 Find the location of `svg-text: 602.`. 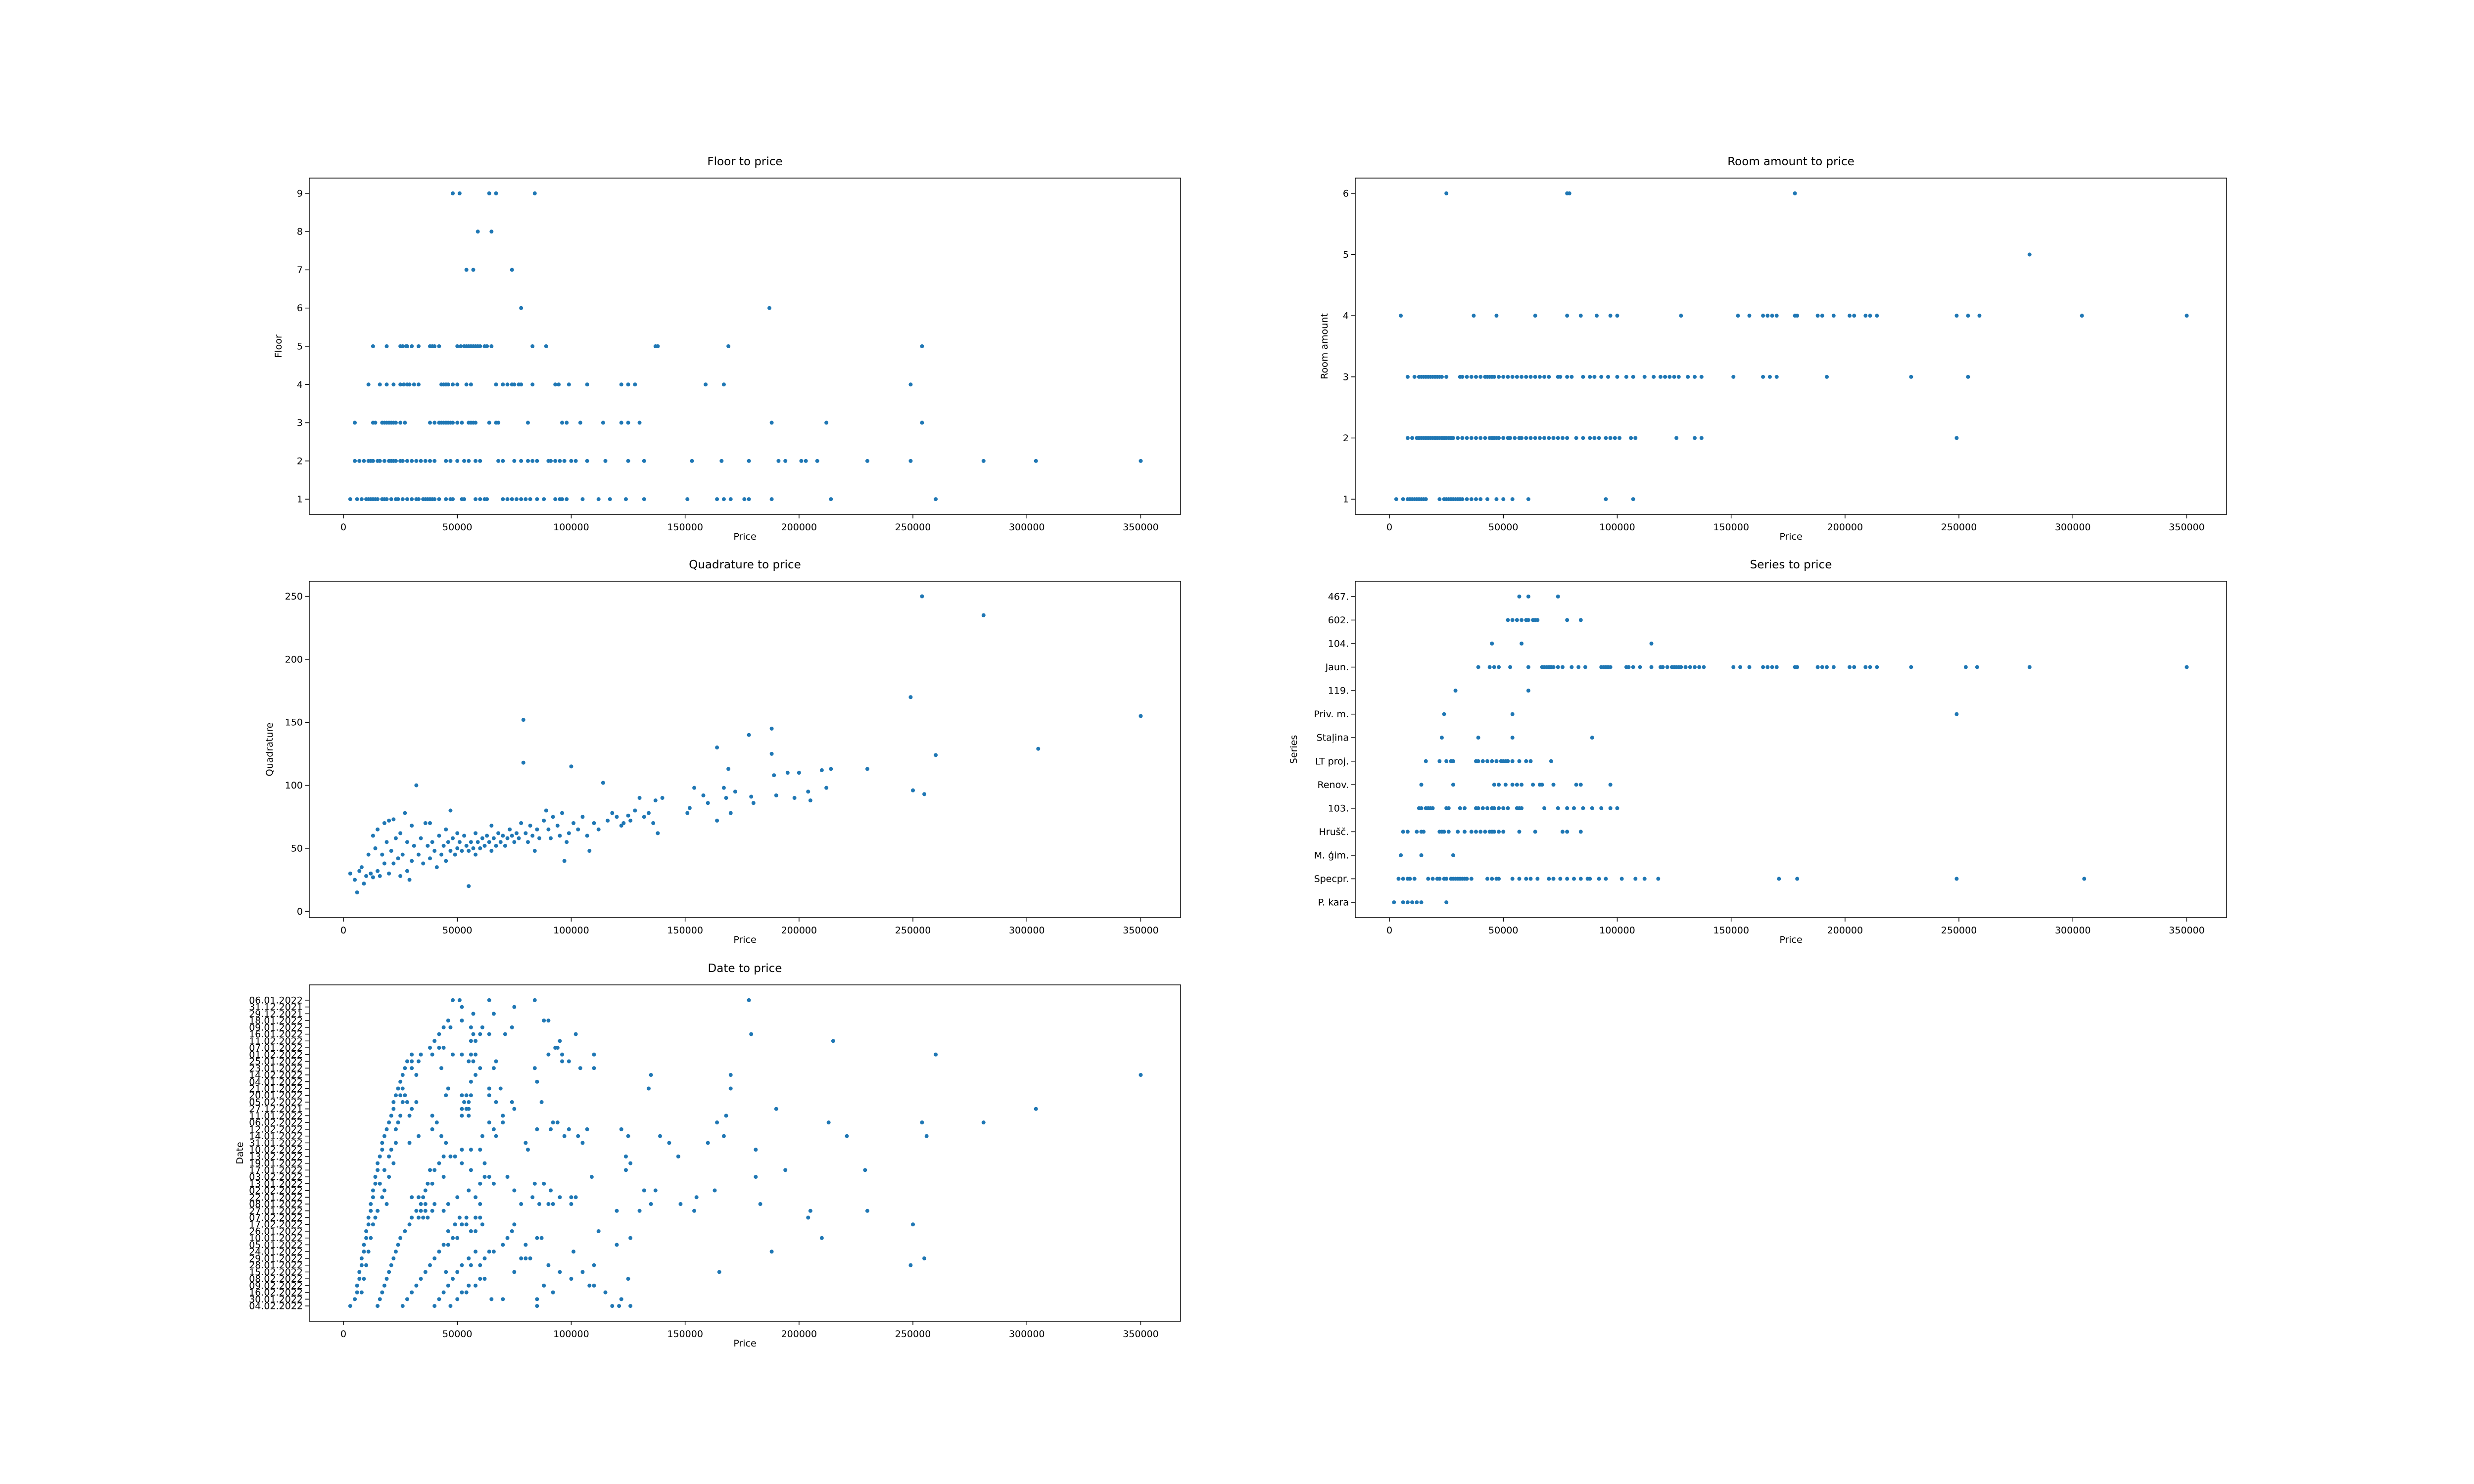

svg-text: 602. is located at coordinates (1338, 620).